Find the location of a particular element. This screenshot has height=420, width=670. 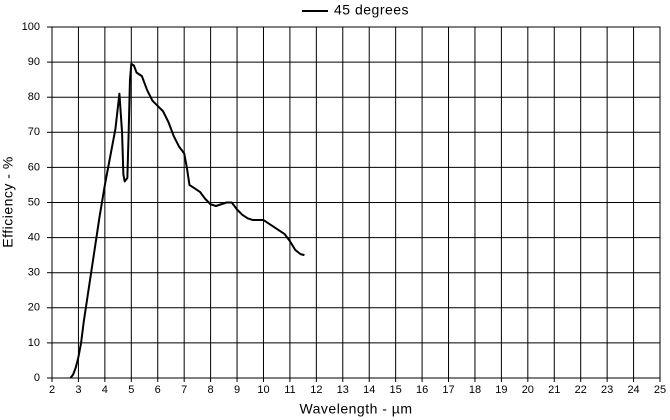

legend-label: 45 degrees is located at coordinates (371, 10).